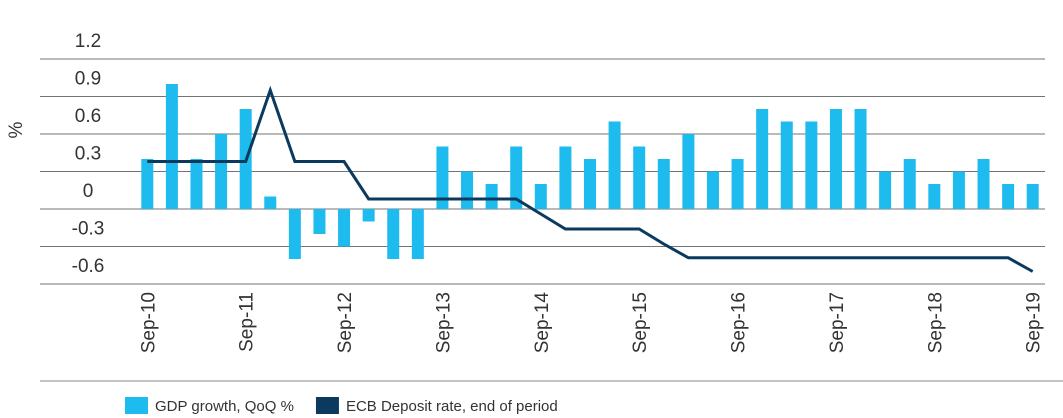  Describe the element at coordinates (935, 322) in the screenshot. I see `x-tick-label: Sep-18` at that location.